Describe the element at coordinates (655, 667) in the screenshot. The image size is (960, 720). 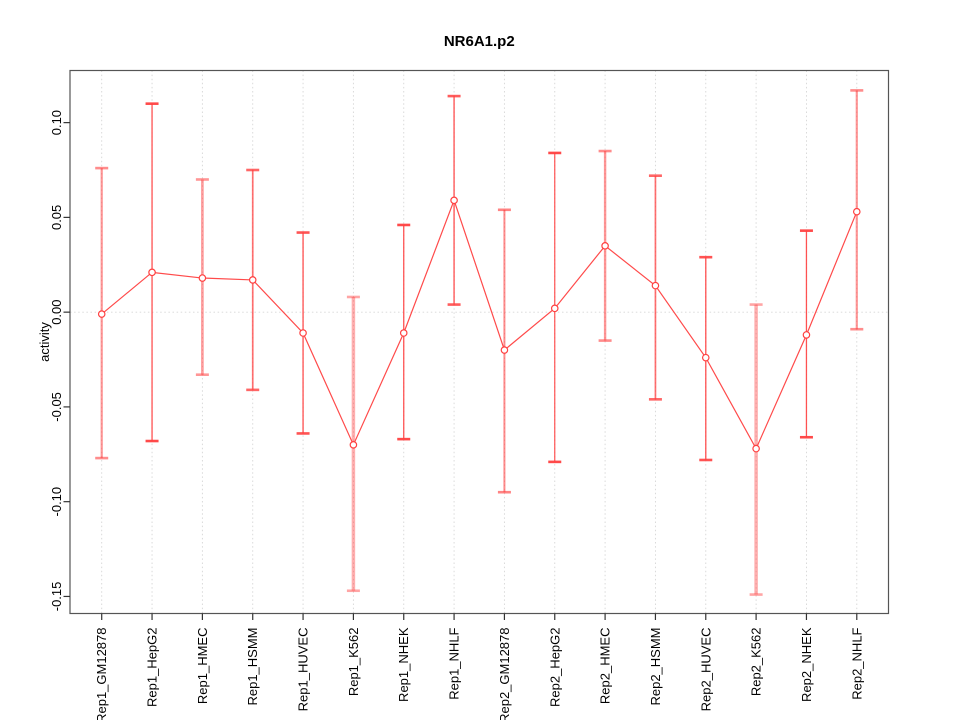
I see `x-tick-label: Rep2_HSMM` at that location.